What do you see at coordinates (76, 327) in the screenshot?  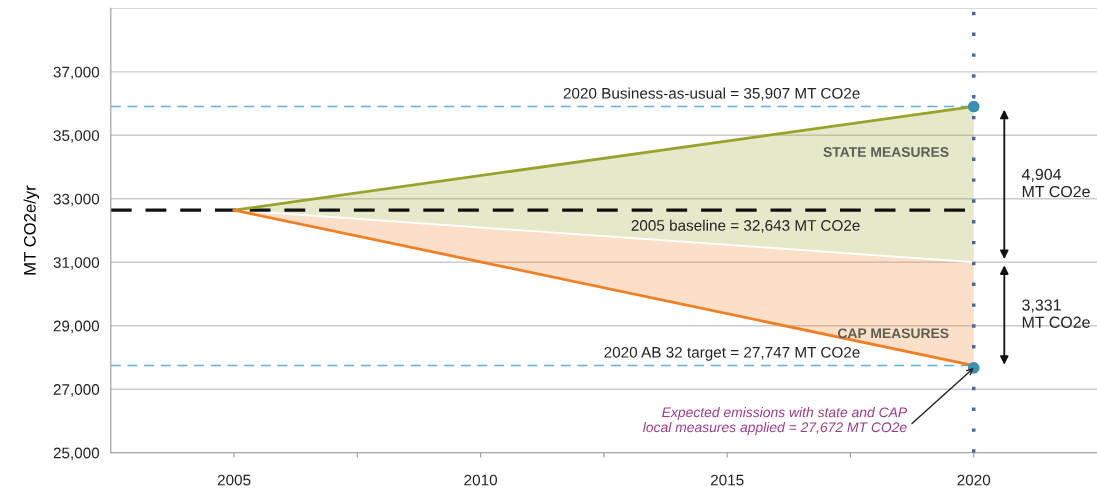 I see `y-tick-label: 29,000` at bounding box center [76, 327].